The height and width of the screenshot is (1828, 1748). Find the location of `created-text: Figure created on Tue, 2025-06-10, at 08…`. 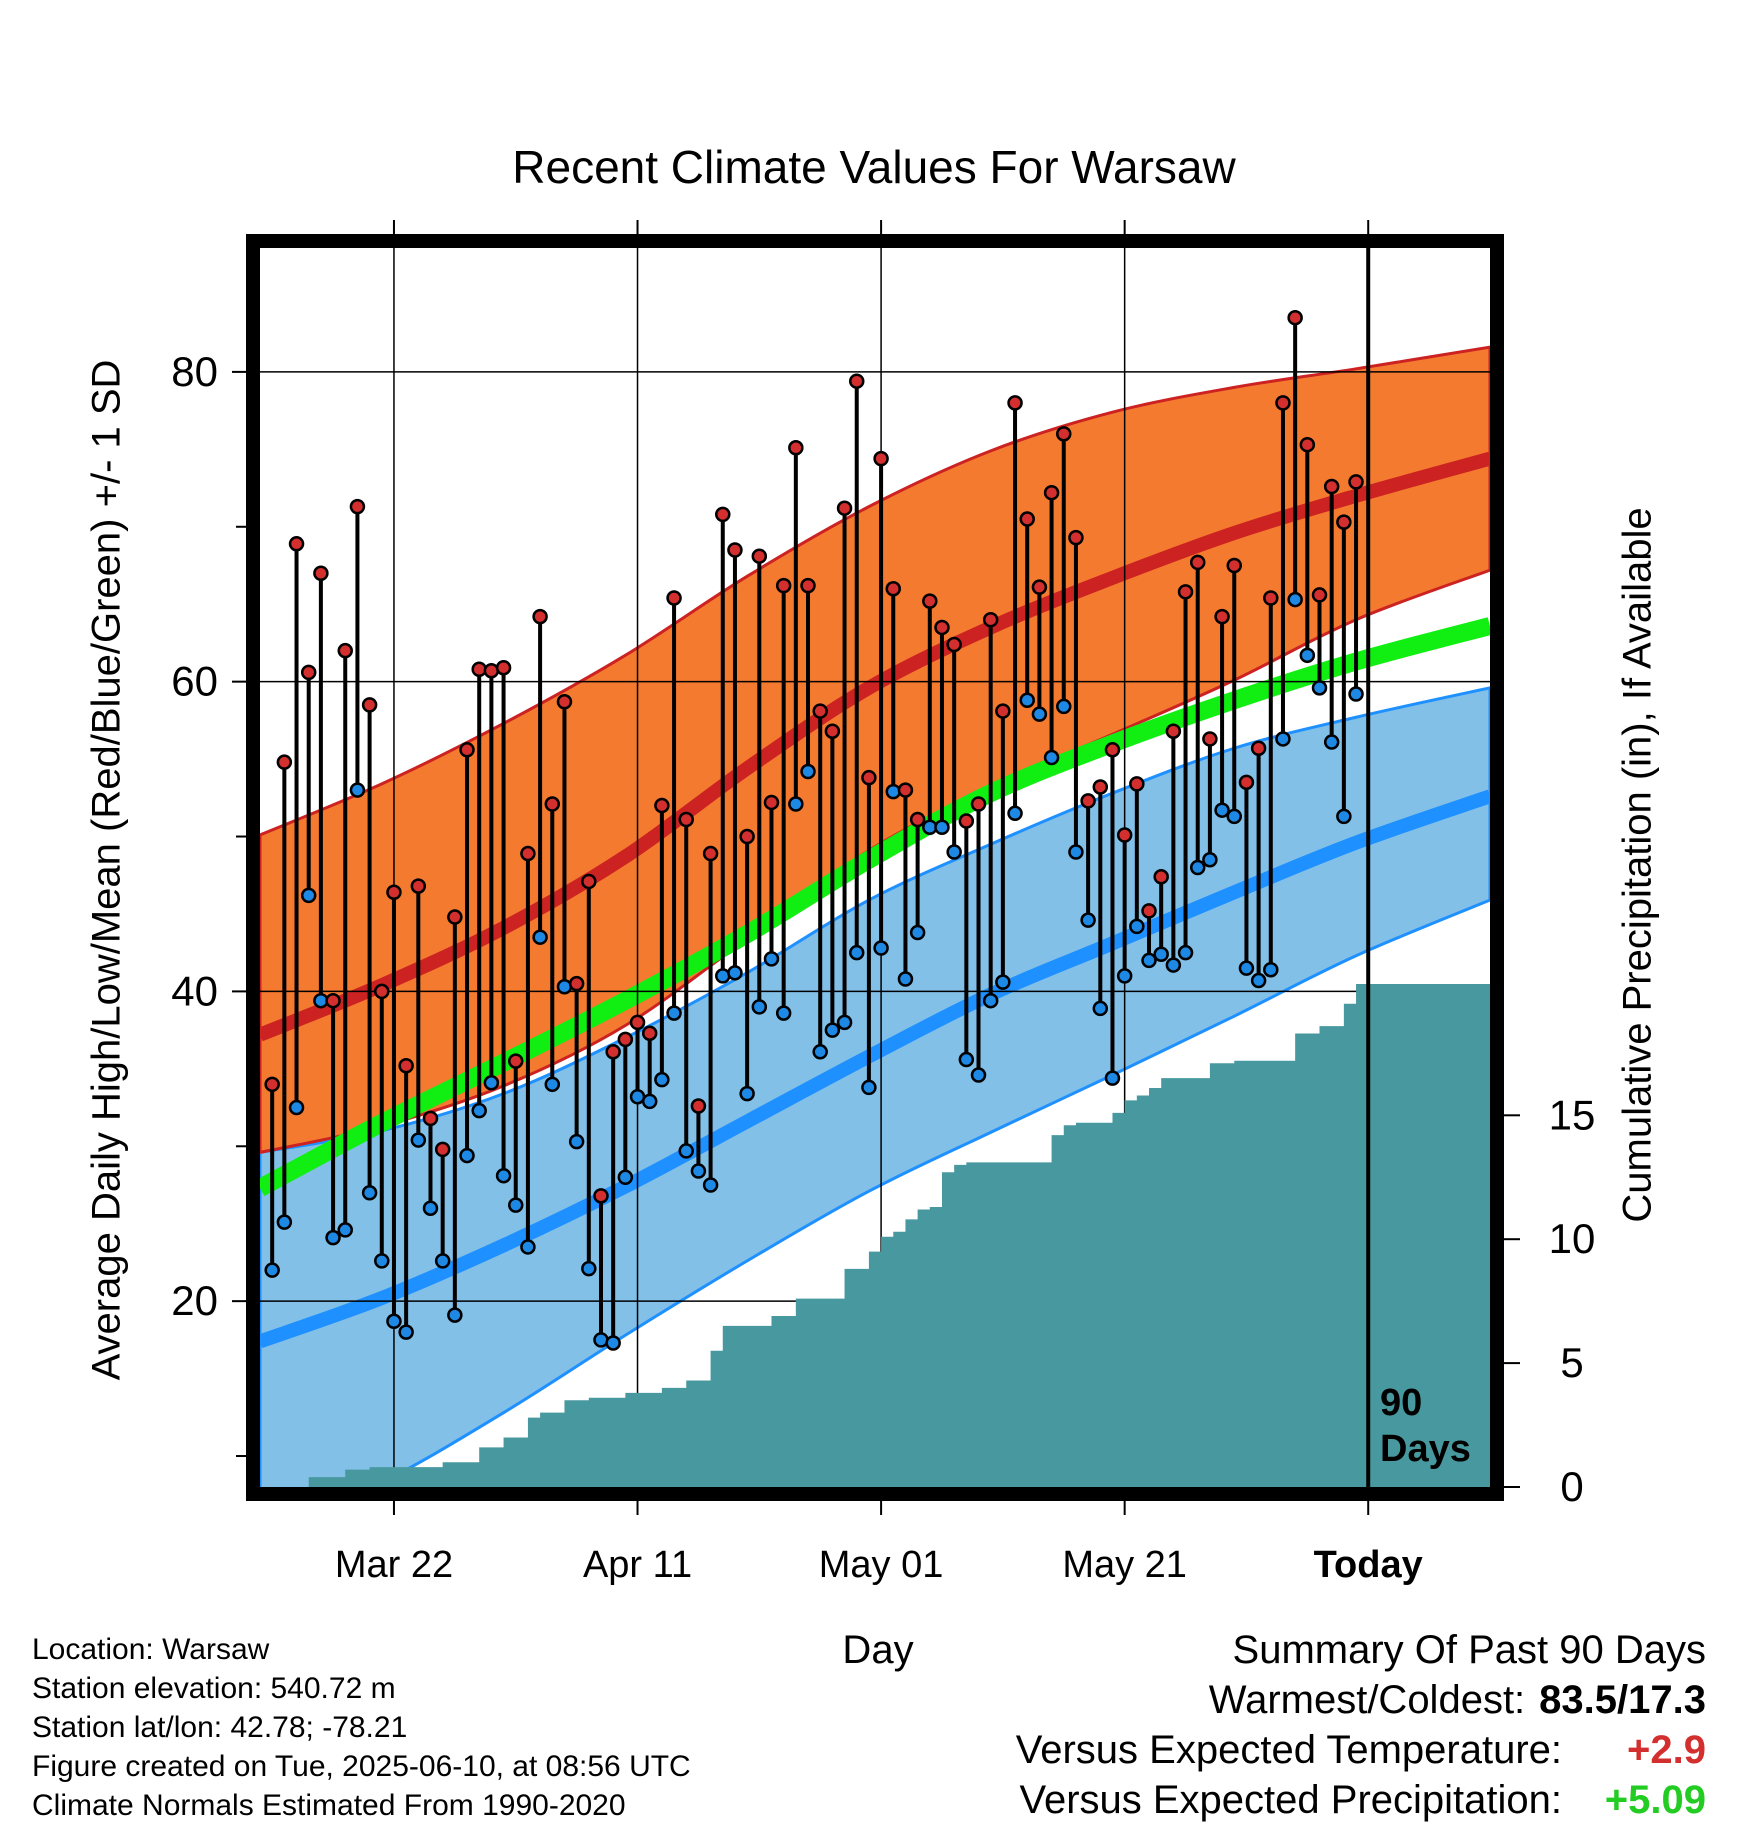

created-text: Figure created on Tue, 2025-06-10, at 08… is located at coordinates (361, 1766).